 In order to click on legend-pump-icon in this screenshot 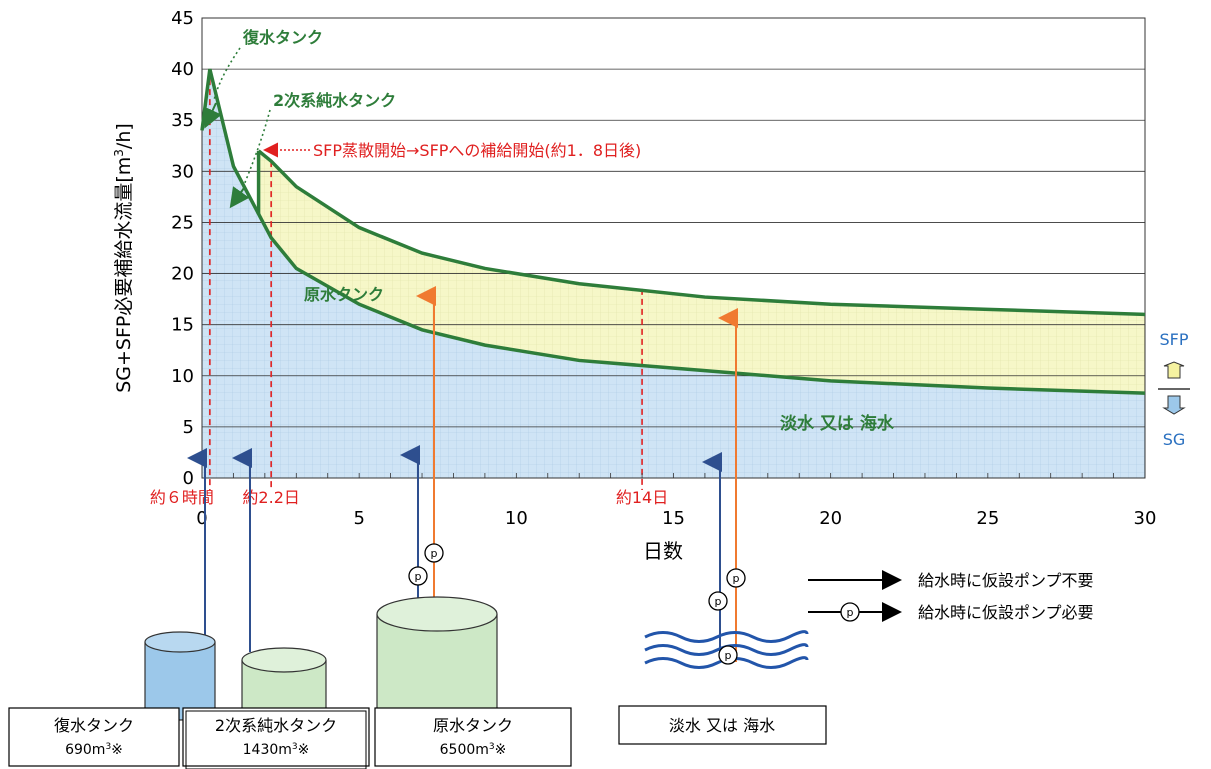, I will do `click(850, 612)`.